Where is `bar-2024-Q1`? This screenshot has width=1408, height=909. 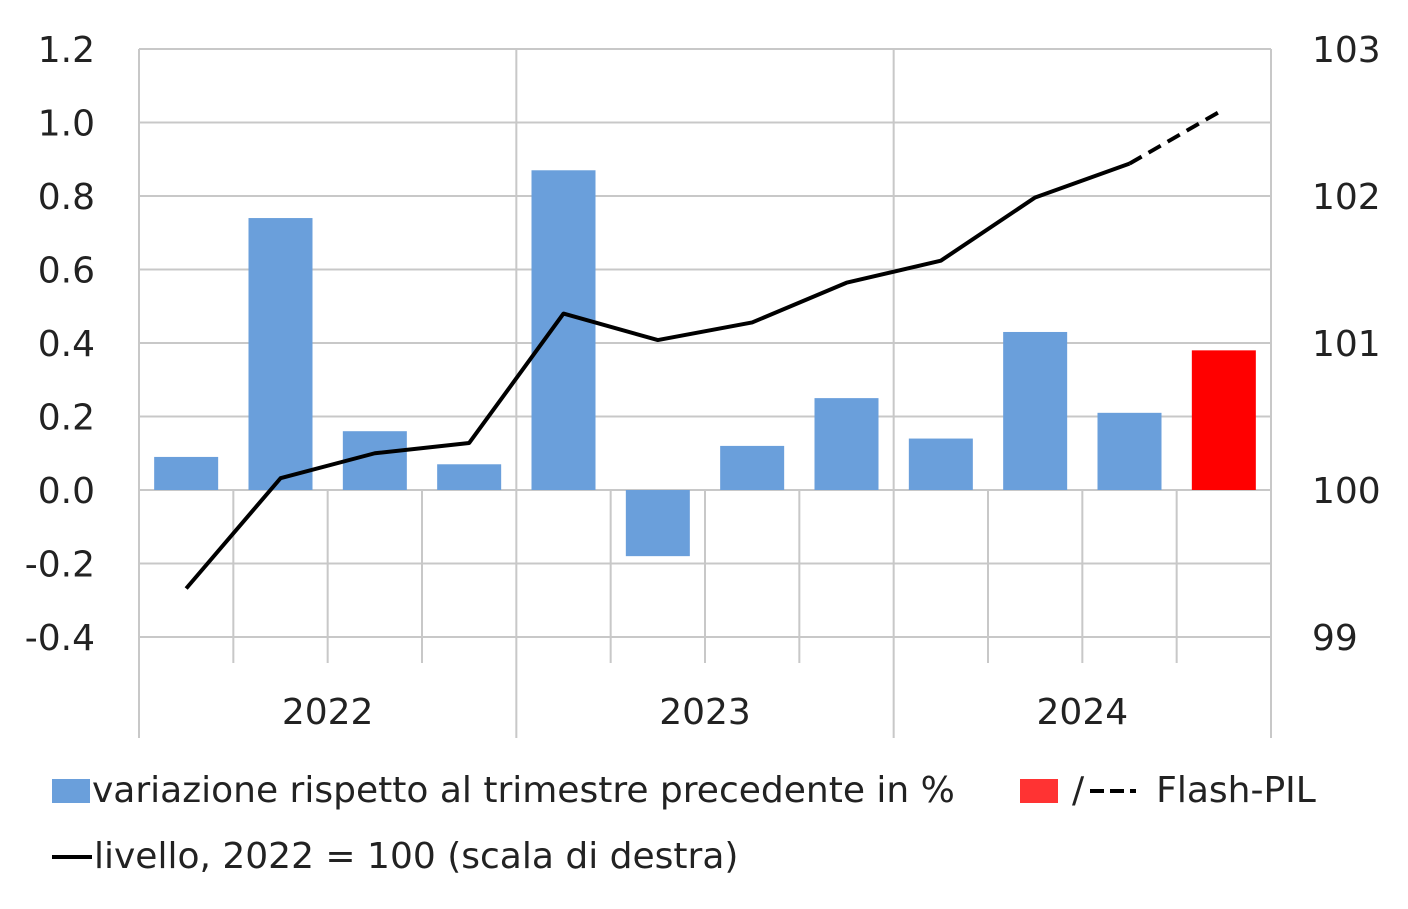 bar-2024-Q1 is located at coordinates (940, 464).